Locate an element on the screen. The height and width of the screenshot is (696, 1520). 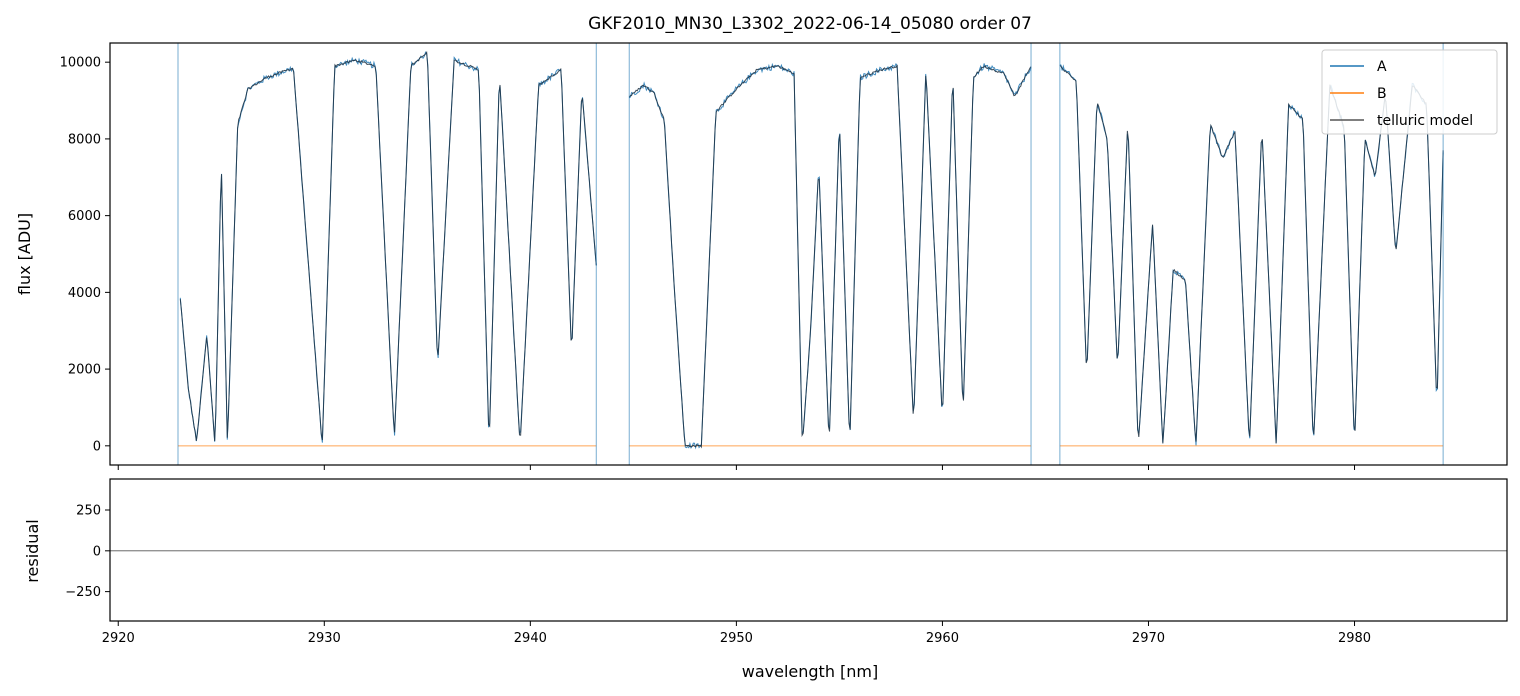
residual-y-tick-label-1: 0 is located at coordinates (97, 551).